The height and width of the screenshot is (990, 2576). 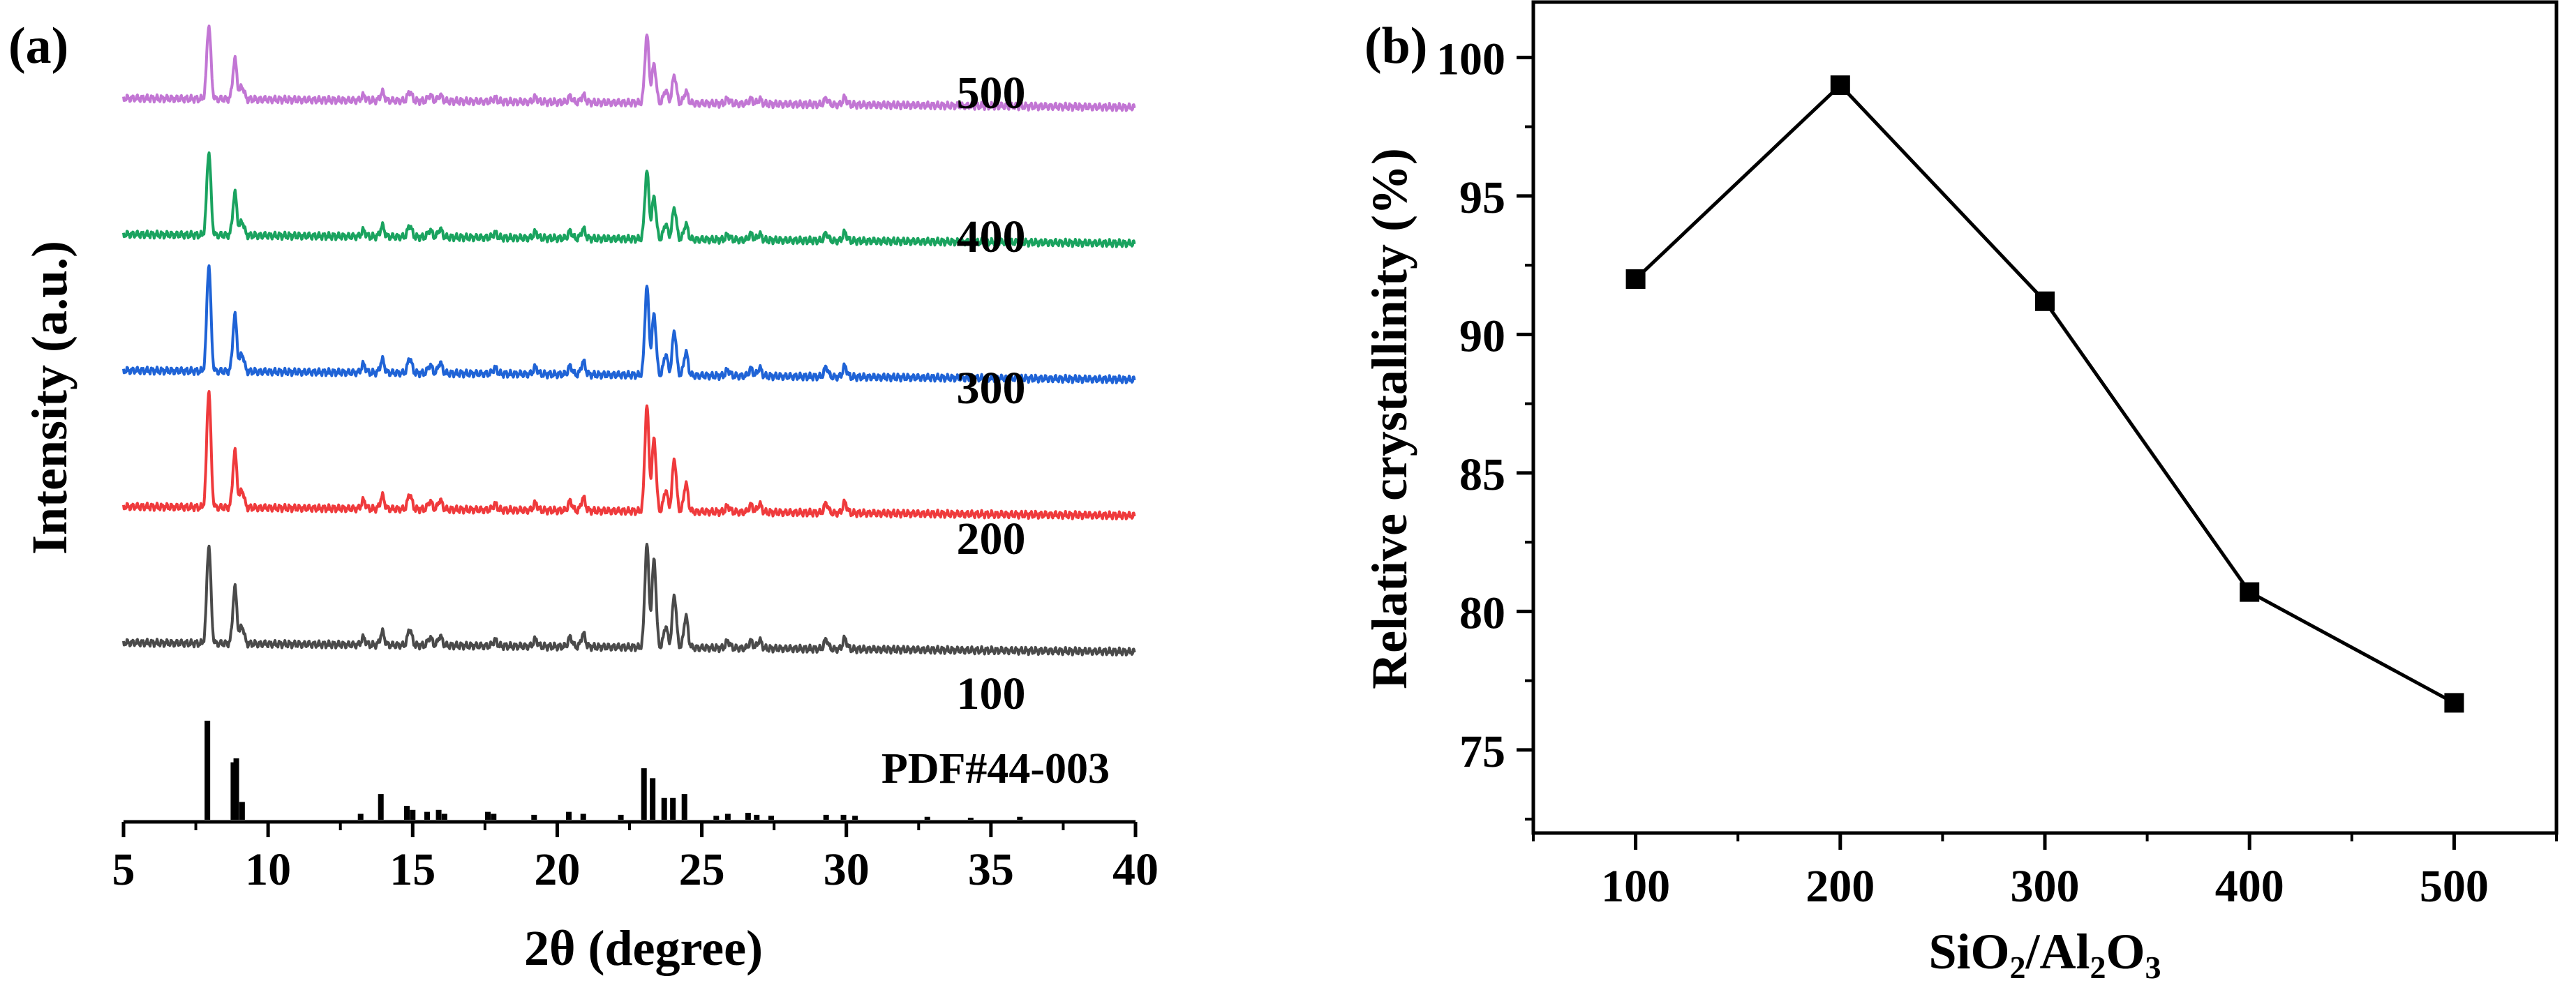 I want to click on x-axis-label-part: /Al, so click(x=2057, y=952).